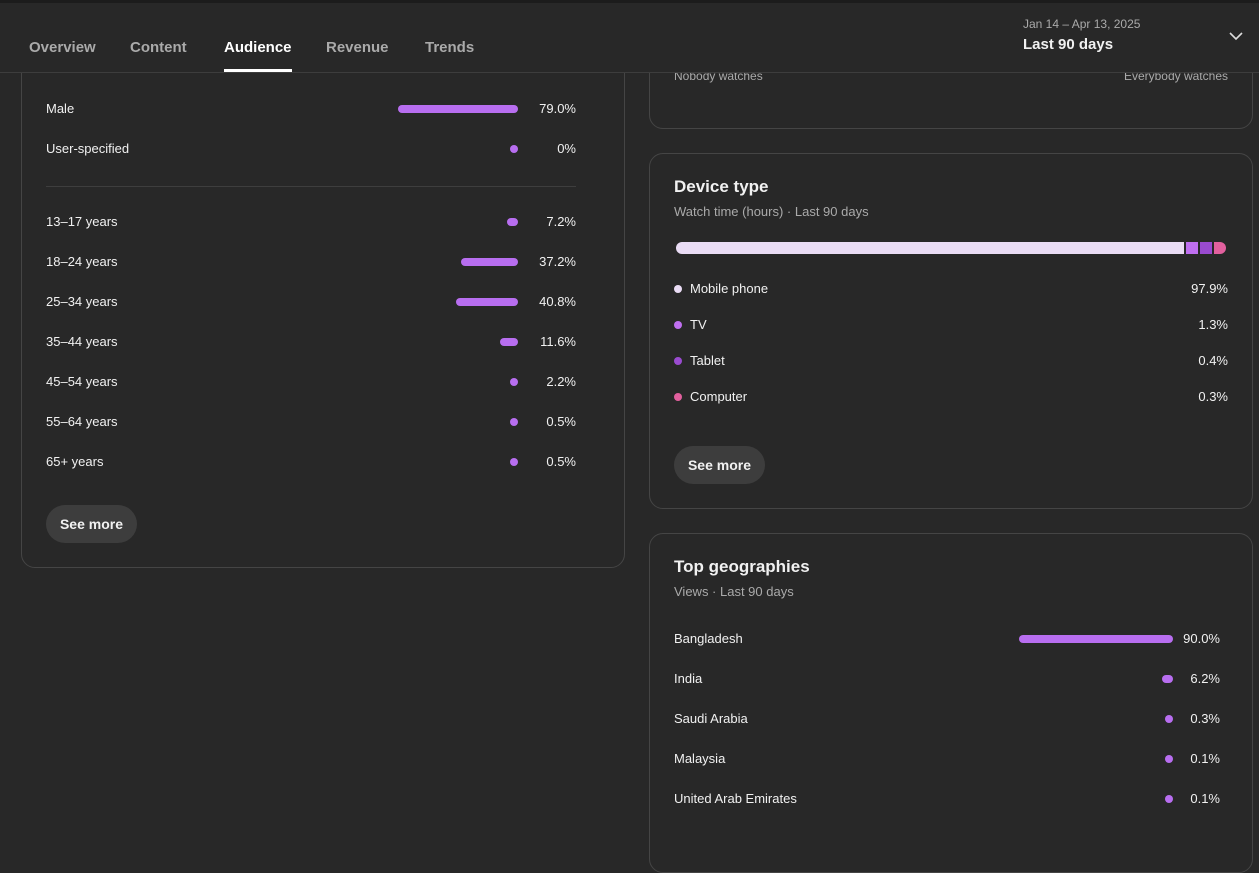 The height and width of the screenshot is (873, 1259). What do you see at coordinates (258, 70) in the screenshot?
I see `tab-underline` at bounding box center [258, 70].